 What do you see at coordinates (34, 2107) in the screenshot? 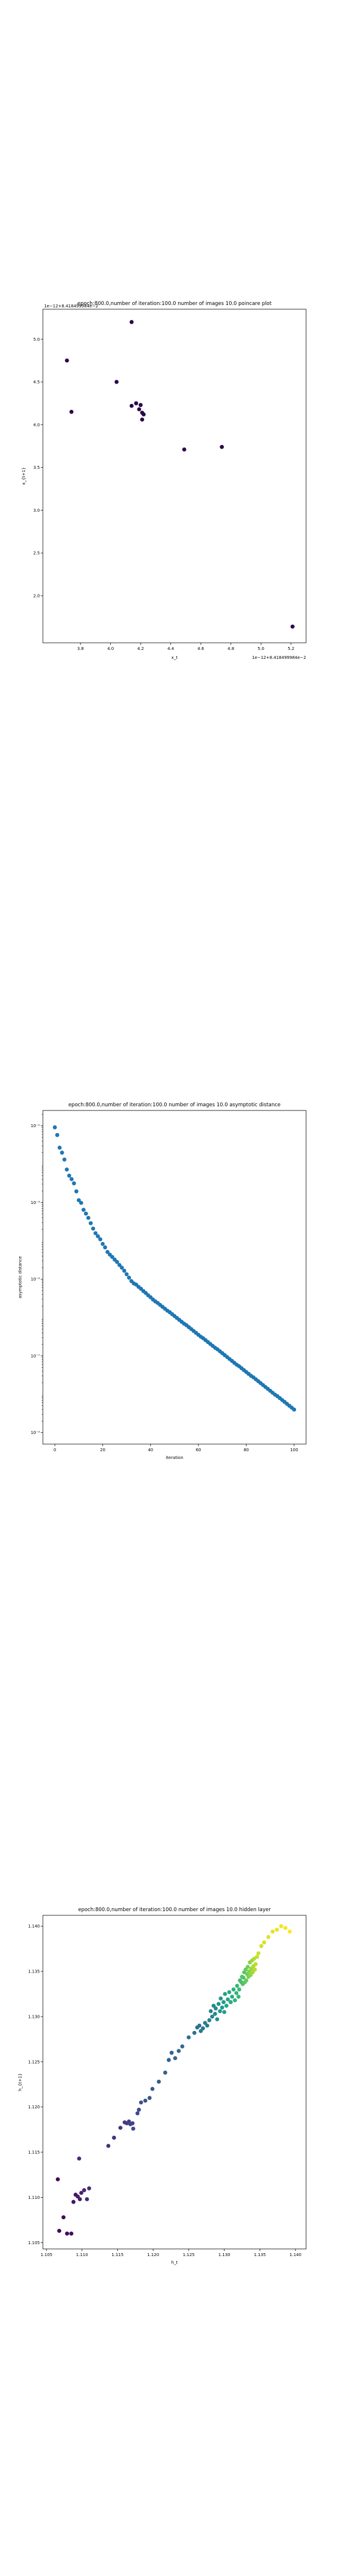
I see `y-tick-label-hidden: 1.120` at bounding box center [34, 2107].